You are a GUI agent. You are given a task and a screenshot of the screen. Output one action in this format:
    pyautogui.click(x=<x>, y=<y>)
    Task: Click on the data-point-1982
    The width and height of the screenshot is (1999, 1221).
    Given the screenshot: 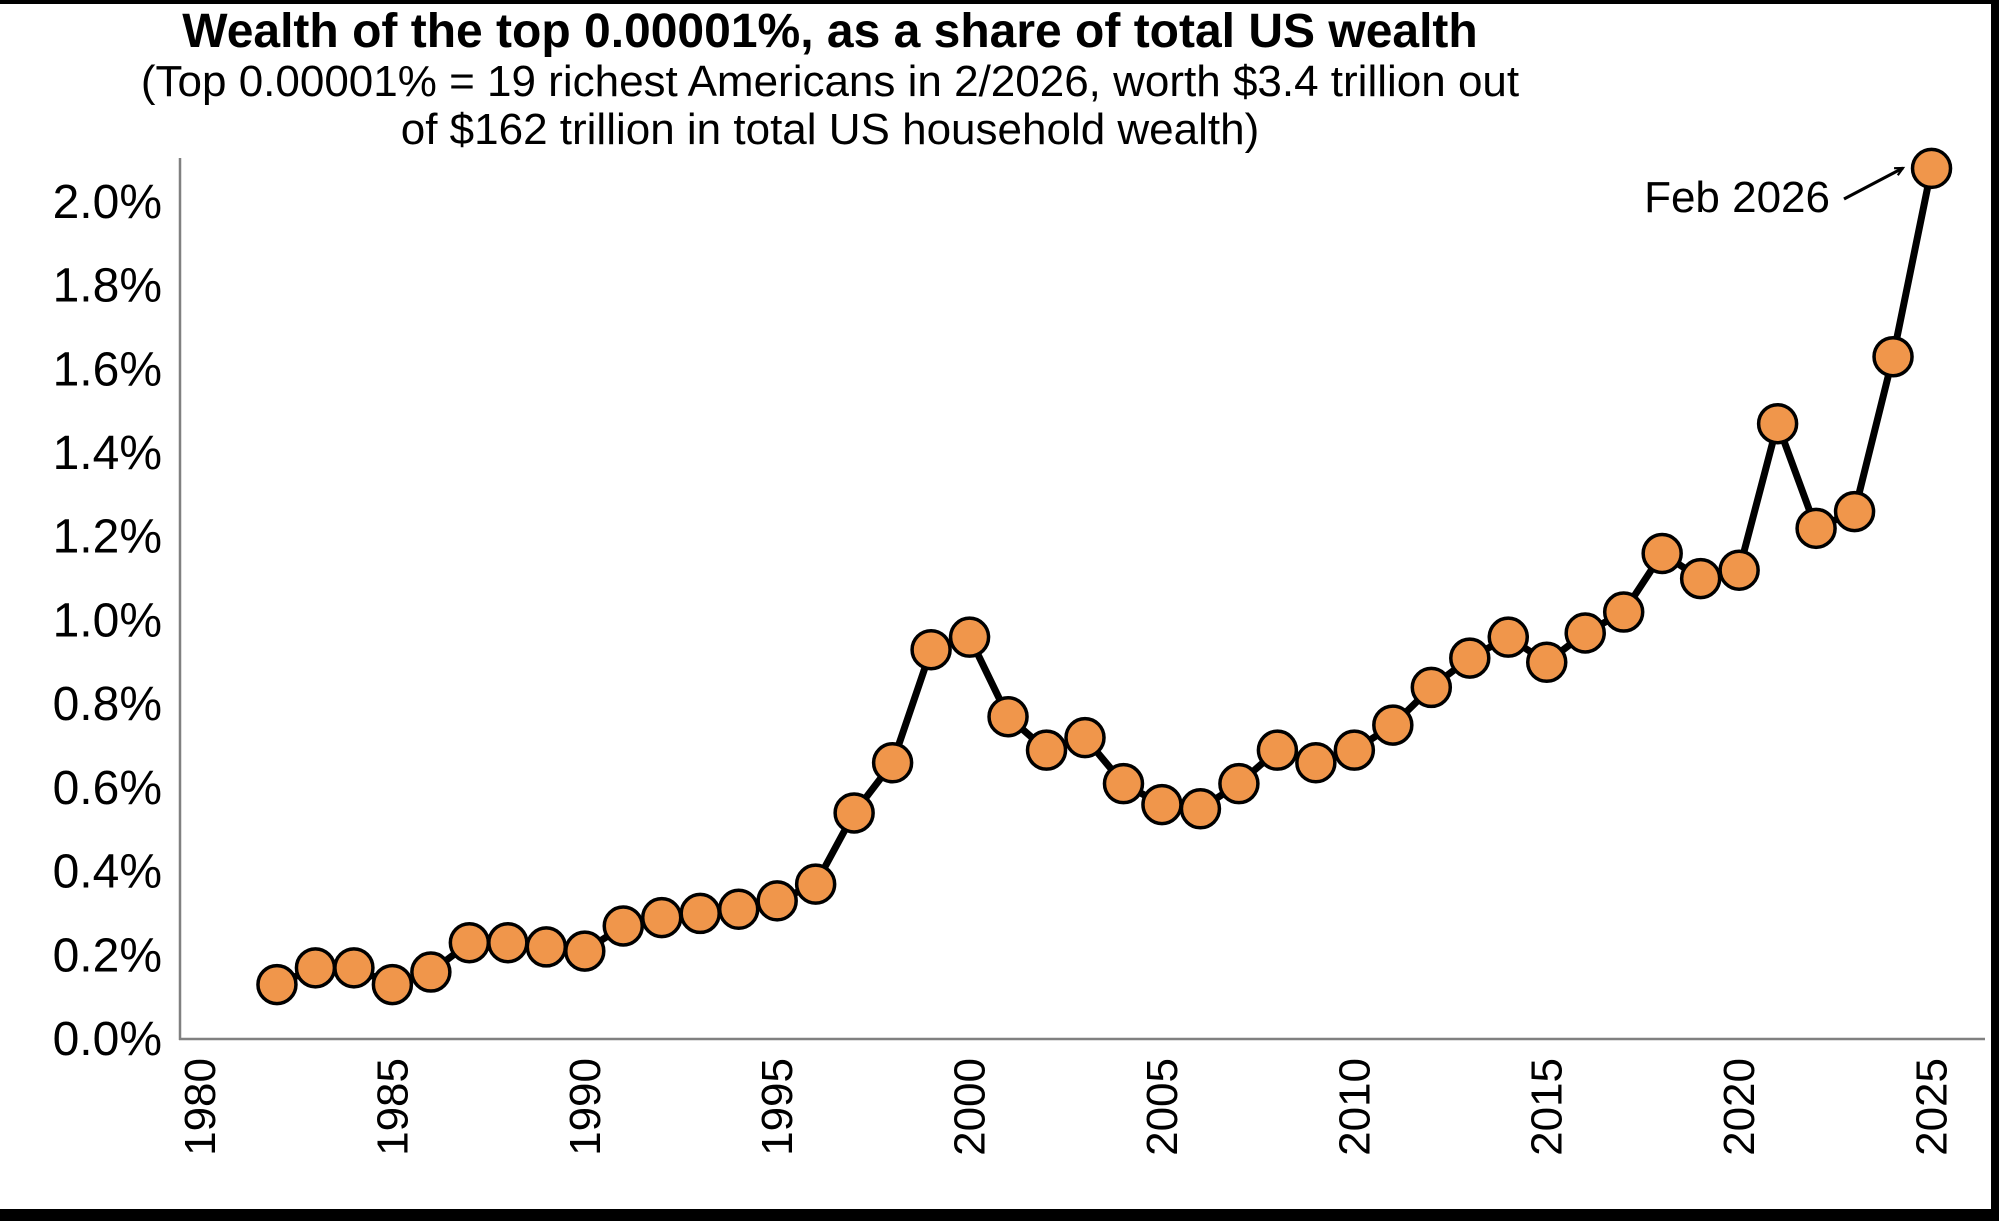 What is the action you would take?
    pyautogui.click(x=277, y=984)
    